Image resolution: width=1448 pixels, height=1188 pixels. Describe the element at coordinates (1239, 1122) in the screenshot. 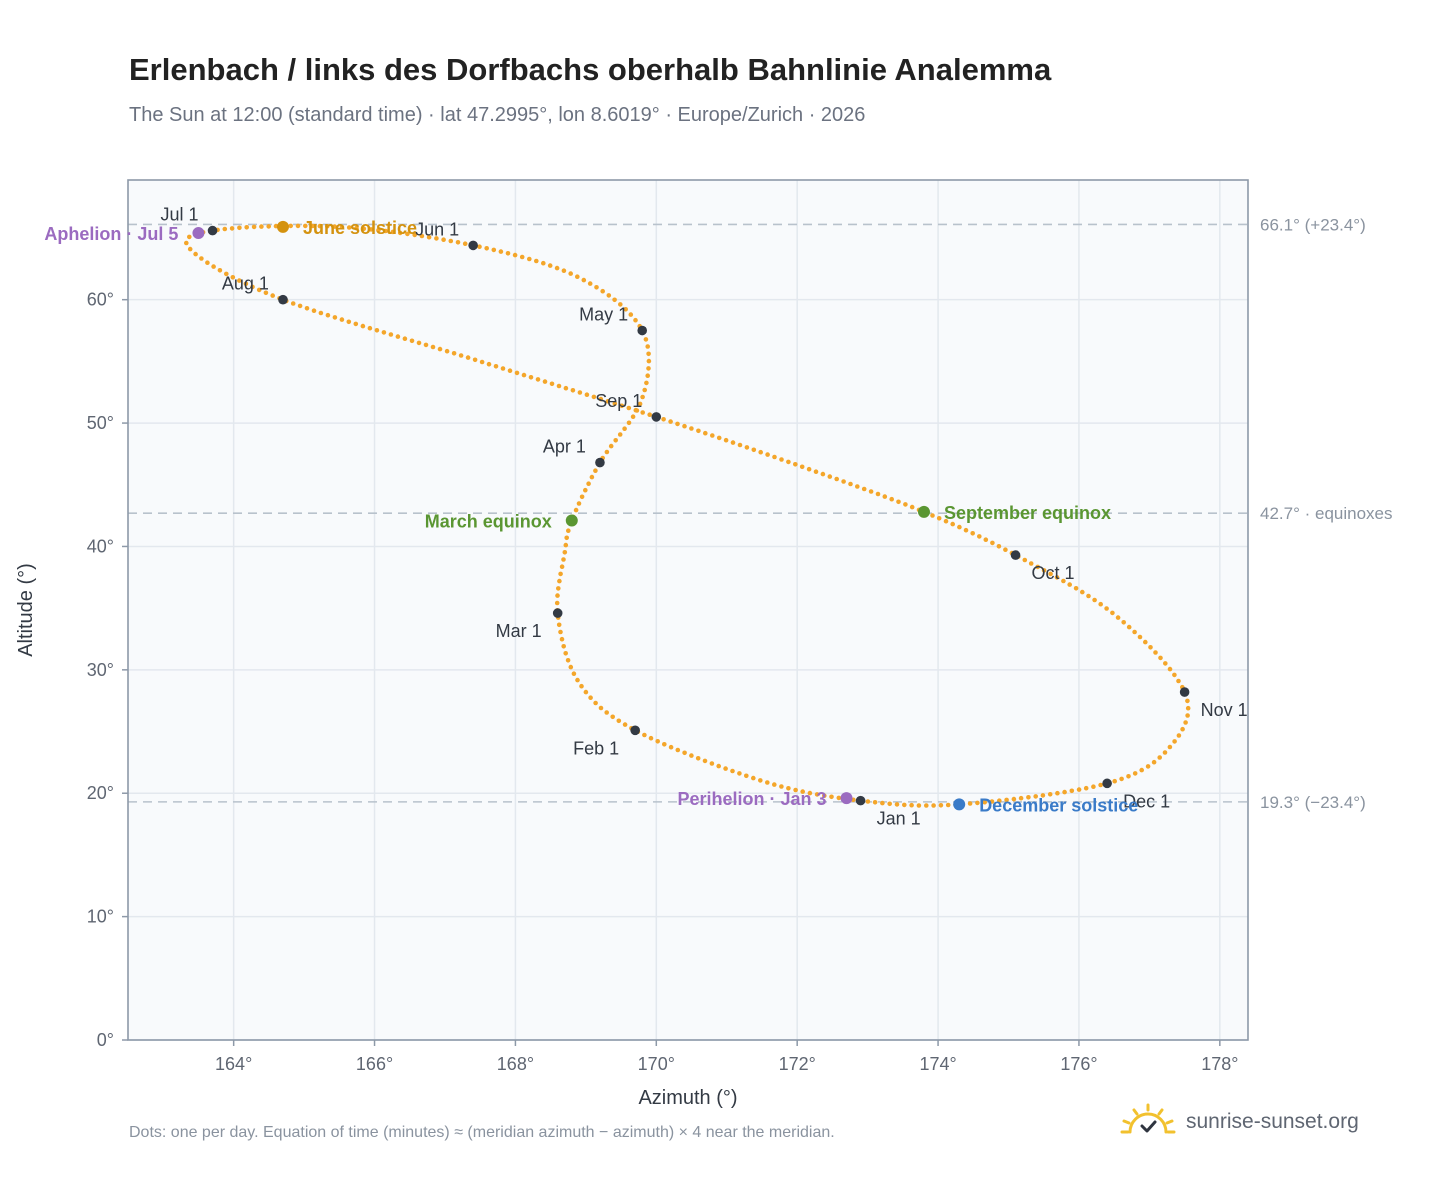

I see `brand-link: sunrise-sunset.org` at that location.